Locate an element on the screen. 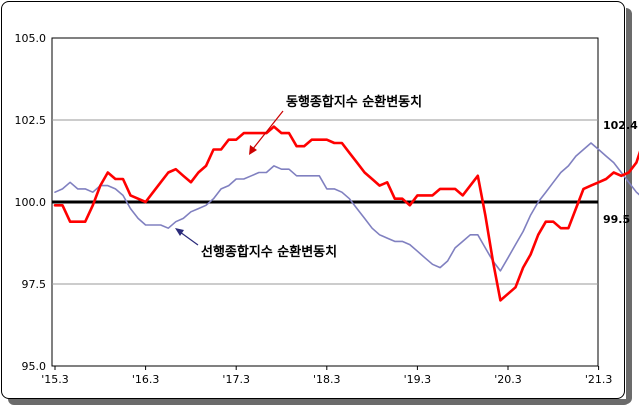  annotation-leading-label: 선행종합지수 순환변동치 is located at coordinates (269, 252).